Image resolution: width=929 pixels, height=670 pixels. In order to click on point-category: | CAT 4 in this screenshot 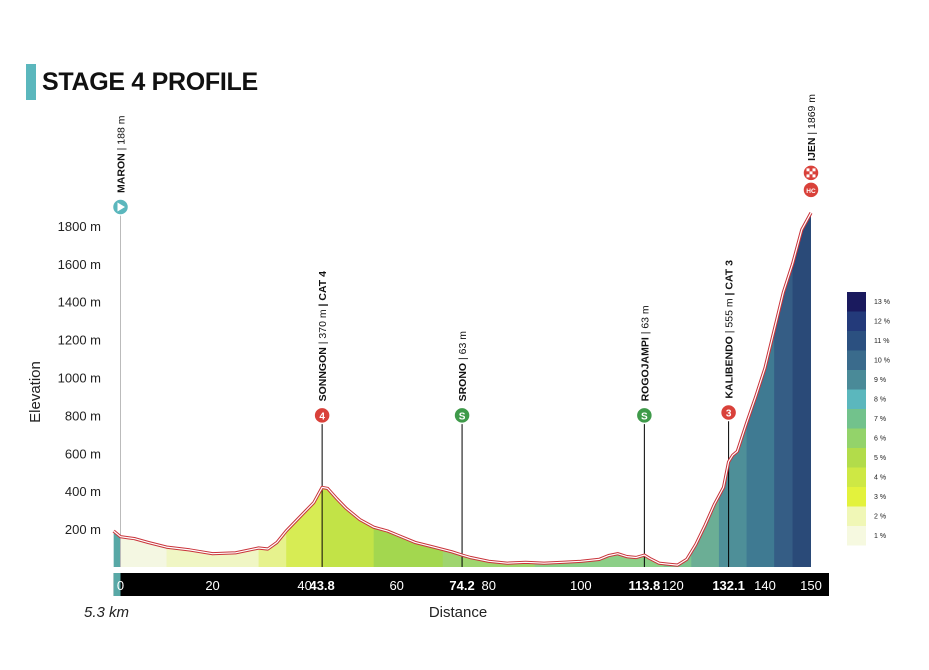, I will do `click(323, 290)`.